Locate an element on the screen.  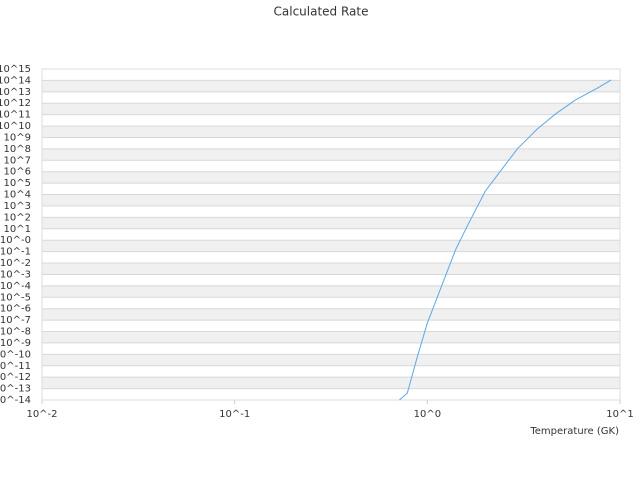
y-tick-label: 10^-7 is located at coordinates (15, 320).